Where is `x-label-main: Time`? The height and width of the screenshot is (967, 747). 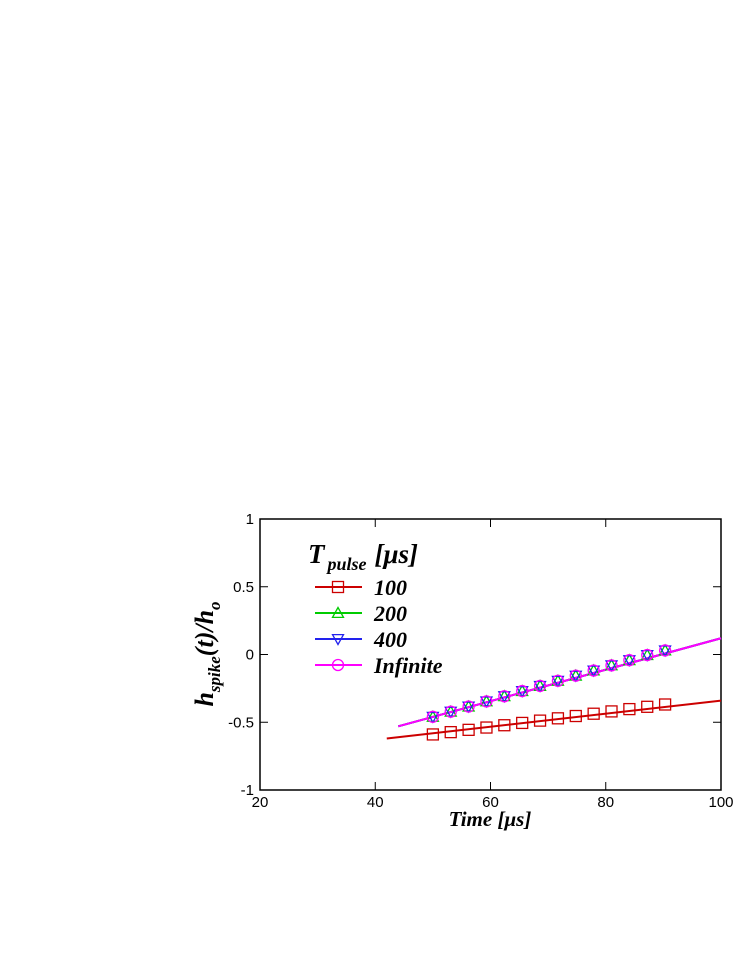 x-label-main: Time is located at coordinates (471, 819).